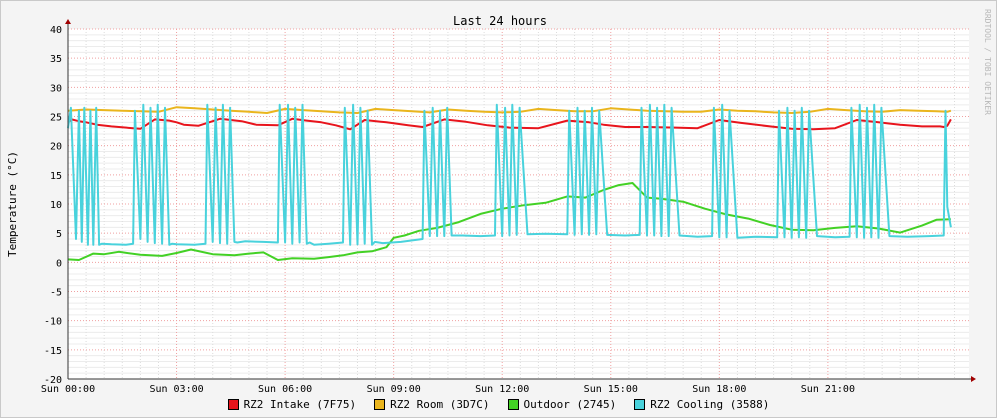 The image size is (997, 418). Describe the element at coordinates (56, 176) in the screenshot. I see `y-tick-label: 15` at that location.